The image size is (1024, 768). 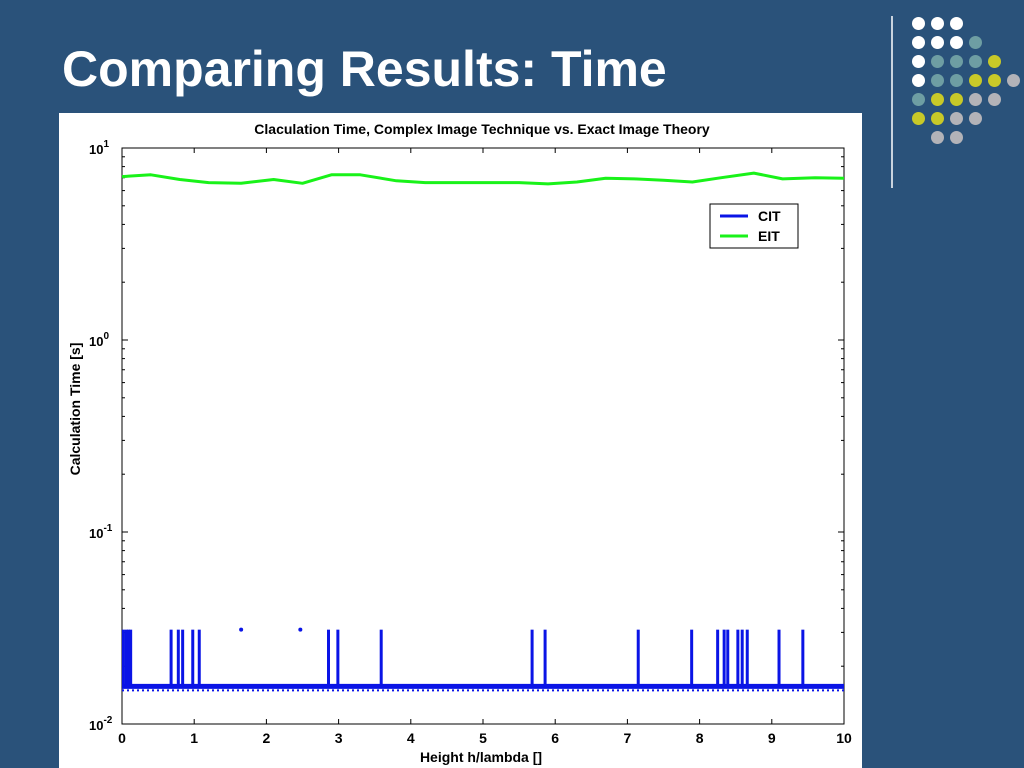 I want to click on y-tick-label: 10¹, so click(x=99, y=148).